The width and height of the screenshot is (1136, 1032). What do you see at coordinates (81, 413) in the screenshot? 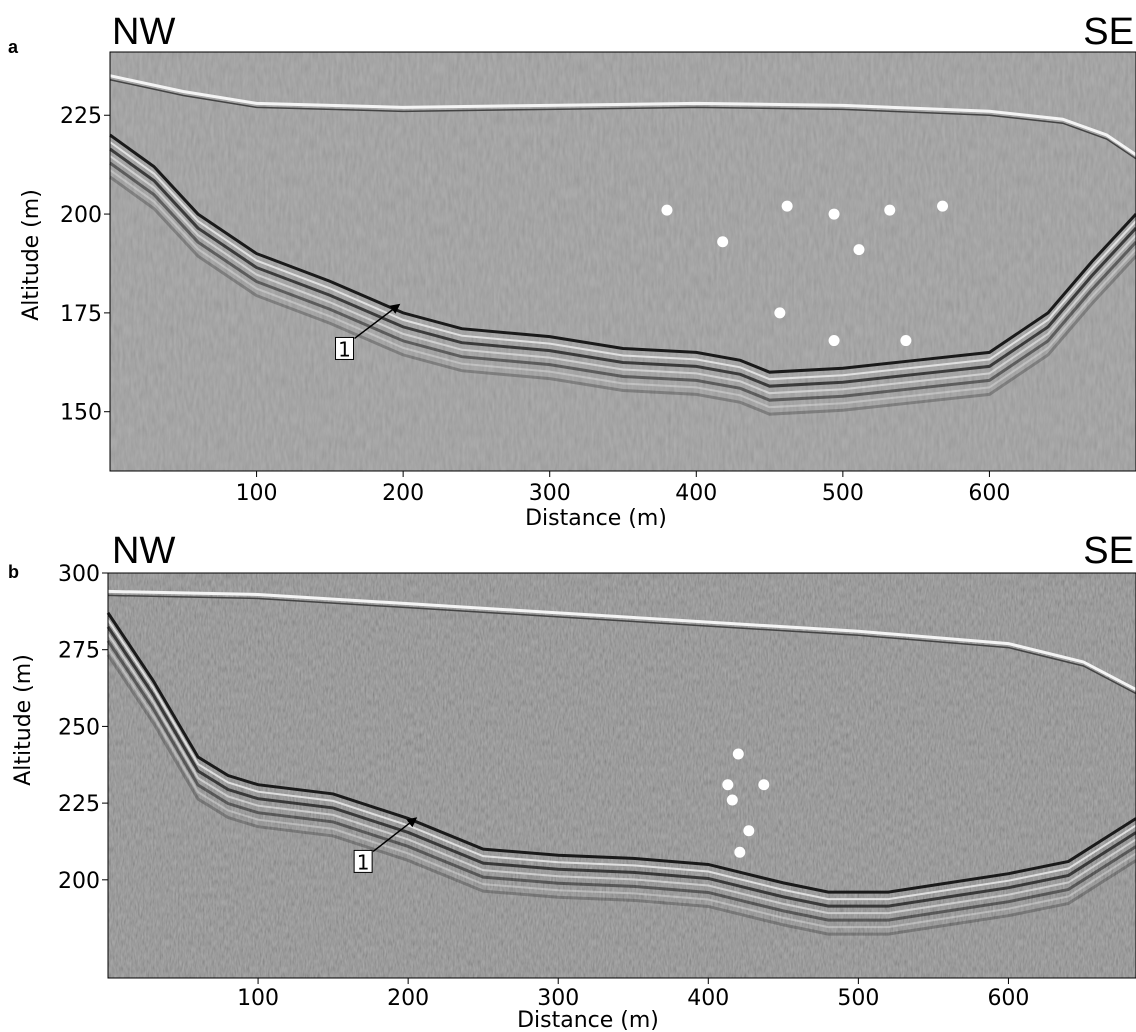
I see `y-tick-label: 150` at bounding box center [81, 413].